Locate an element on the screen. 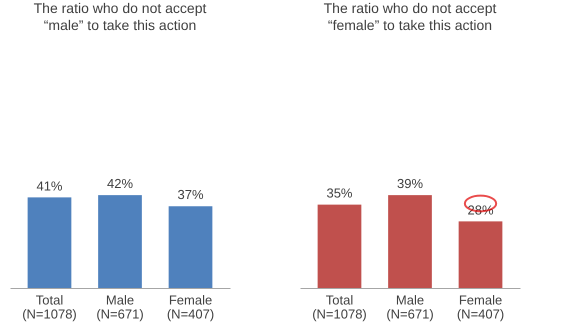 The height and width of the screenshot is (324, 574). data-label: 39% is located at coordinates (410, 184).